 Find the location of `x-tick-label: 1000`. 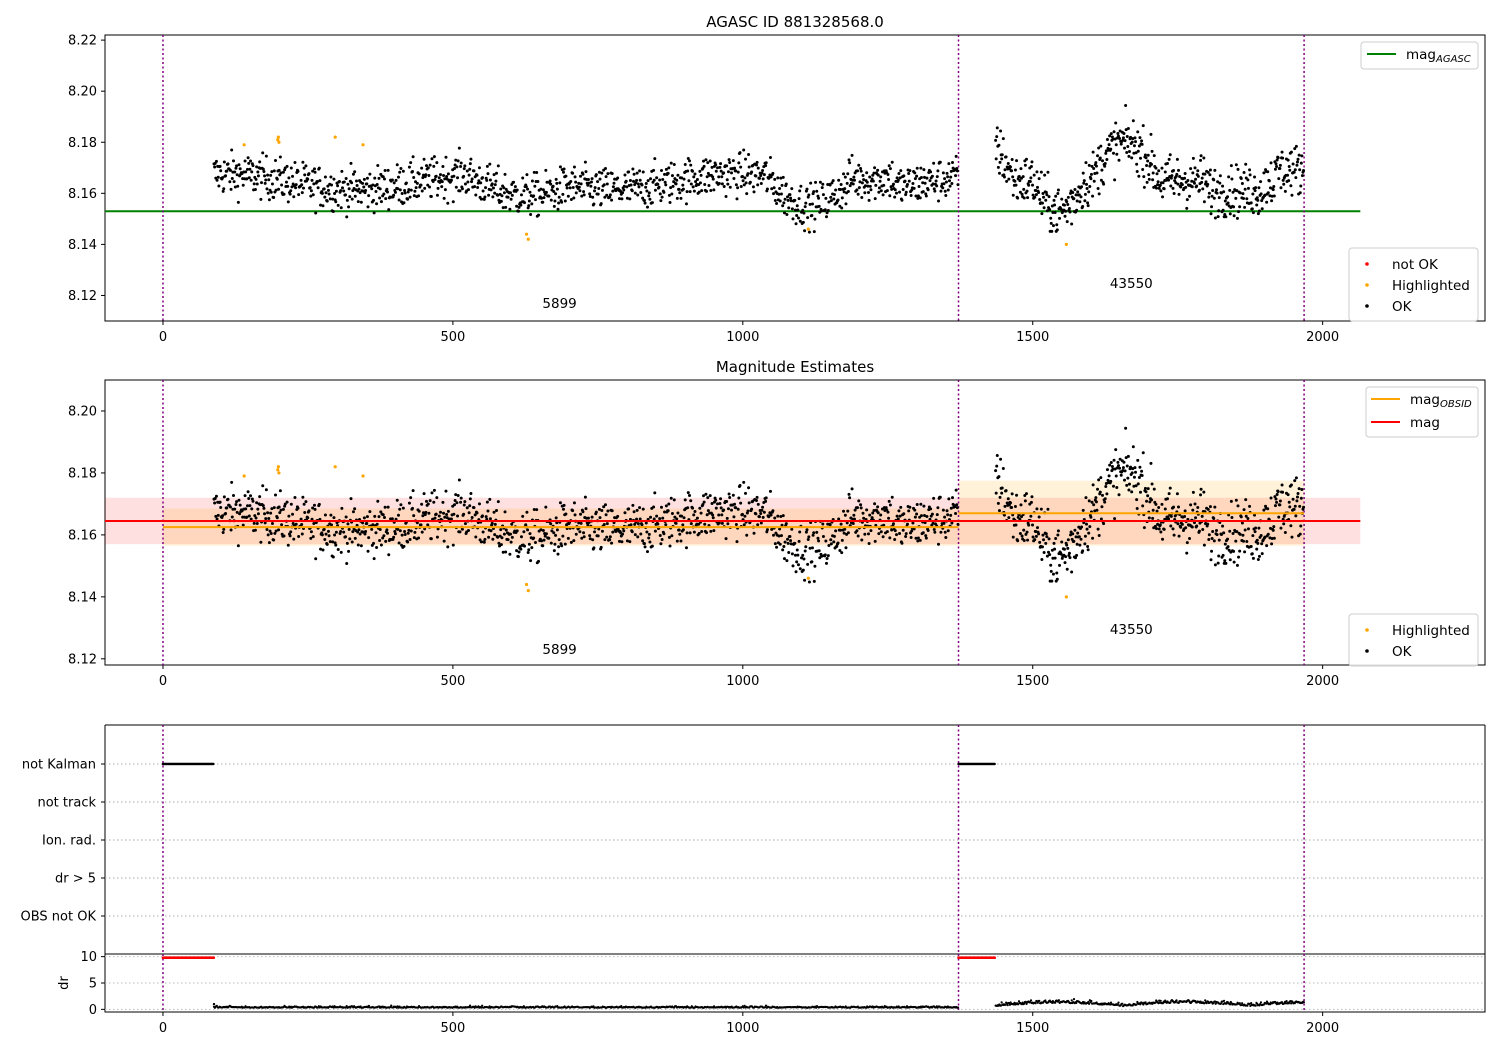

x-tick-label: 1000 is located at coordinates (742, 1028).